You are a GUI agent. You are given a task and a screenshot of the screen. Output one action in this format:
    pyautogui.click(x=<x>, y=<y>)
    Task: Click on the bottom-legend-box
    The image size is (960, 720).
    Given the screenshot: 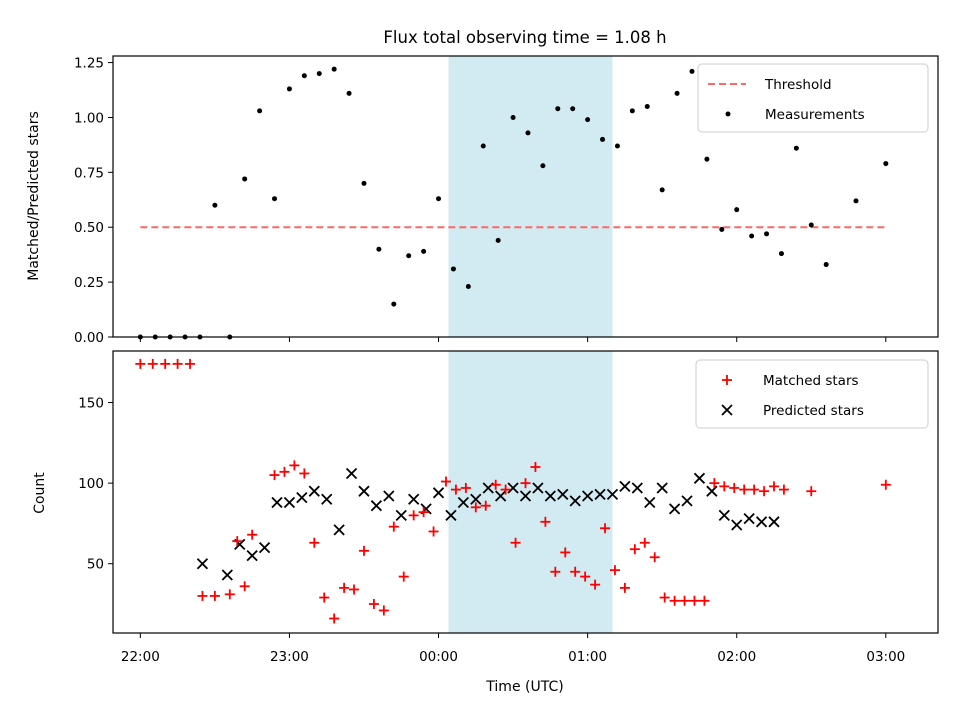 What is the action you would take?
    pyautogui.click(x=812, y=394)
    